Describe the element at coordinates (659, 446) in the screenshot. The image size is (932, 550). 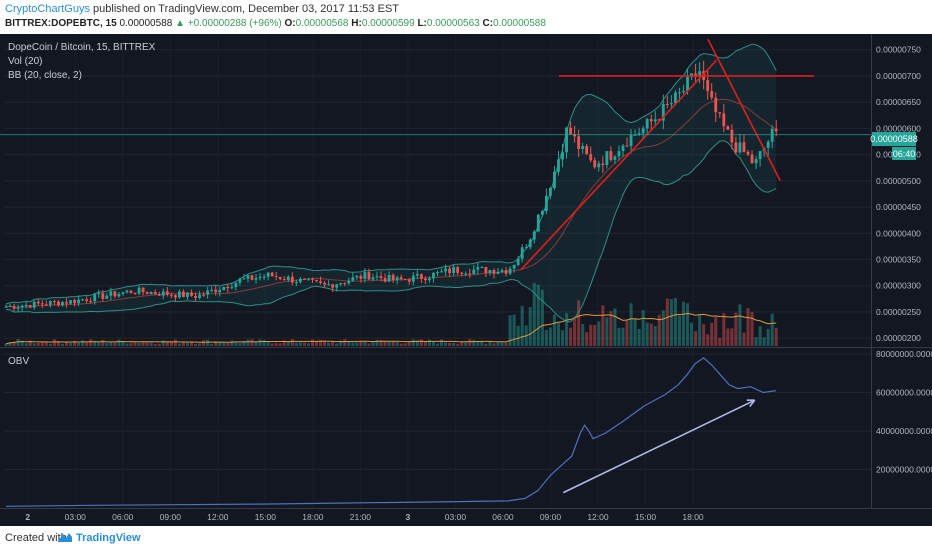
I see `obv-trend-arrow` at that location.